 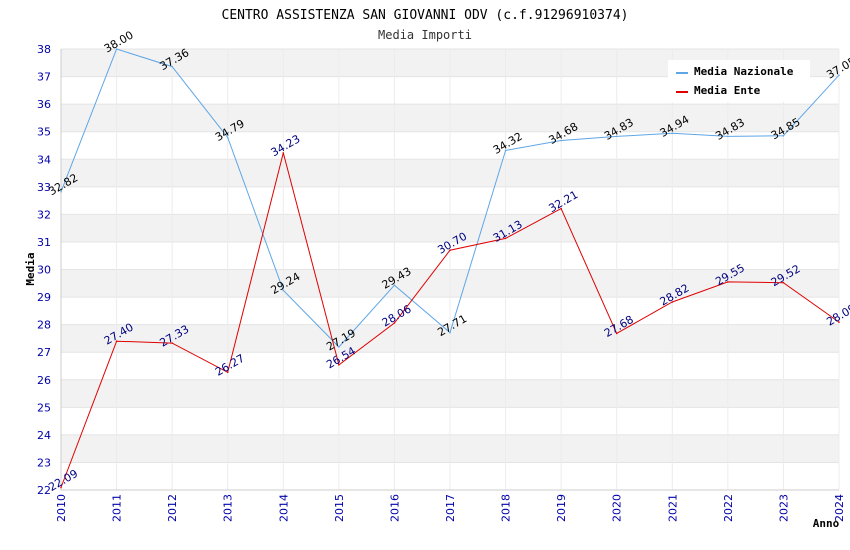 What do you see at coordinates (561, 508) in the screenshot?
I see `x-tick-label: 2019` at bounding box center [561, 508].